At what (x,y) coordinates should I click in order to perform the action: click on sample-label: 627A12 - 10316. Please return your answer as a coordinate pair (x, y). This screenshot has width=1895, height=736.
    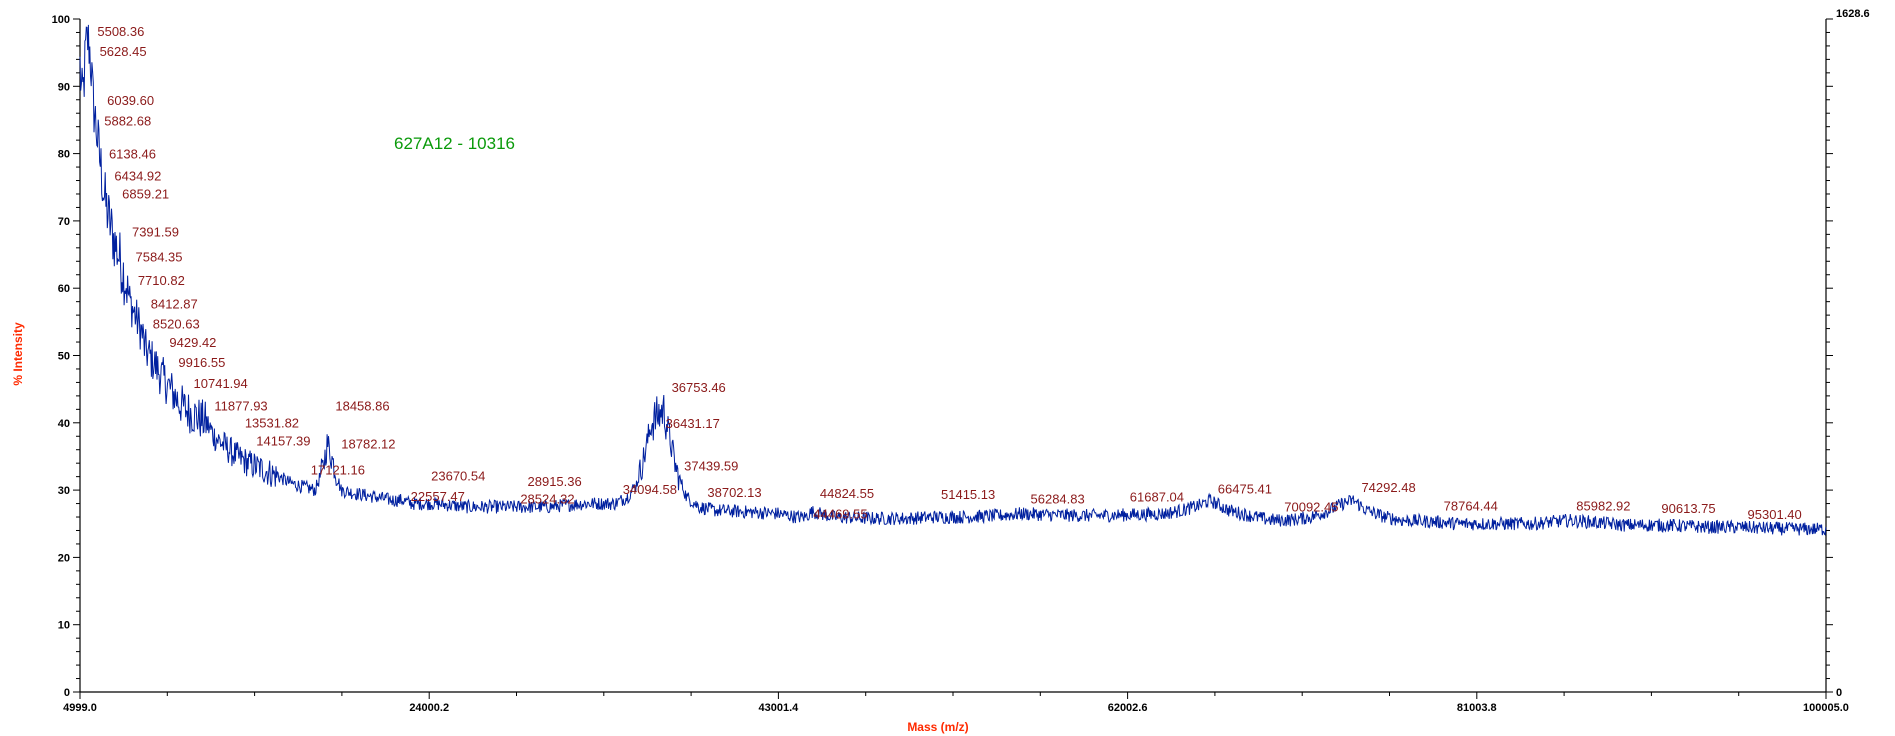
    Looking at the image, I should click on (454, 143).